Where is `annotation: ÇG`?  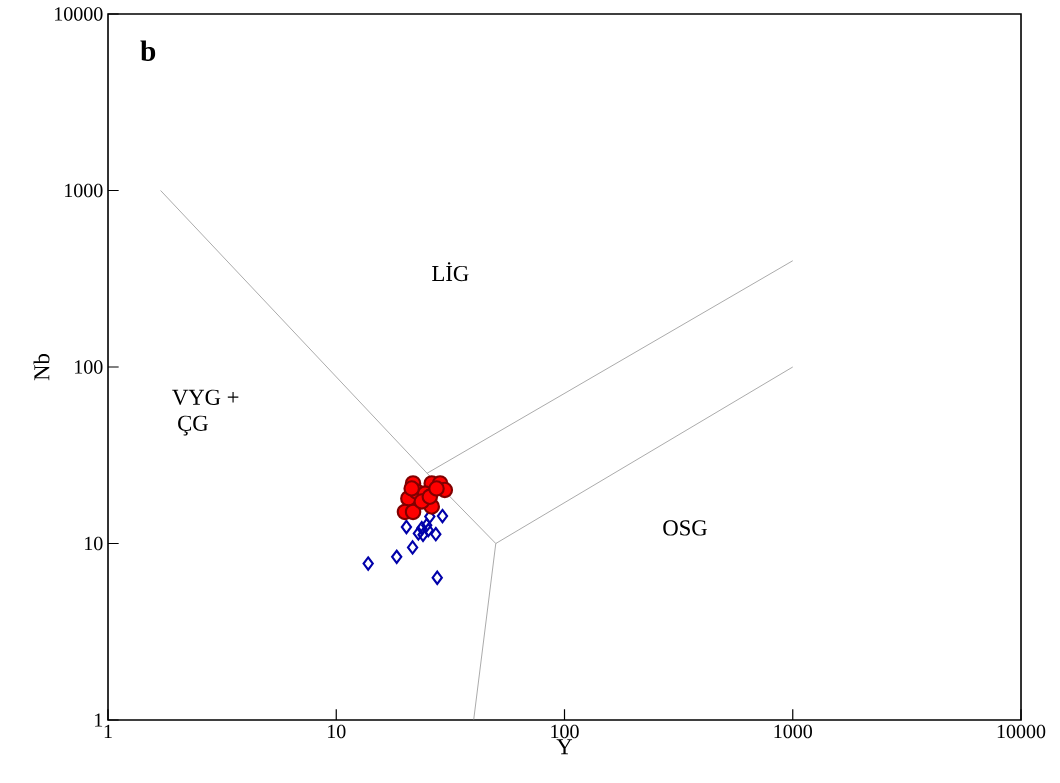 annotation: ÇG is located at coordinates (193, 425).